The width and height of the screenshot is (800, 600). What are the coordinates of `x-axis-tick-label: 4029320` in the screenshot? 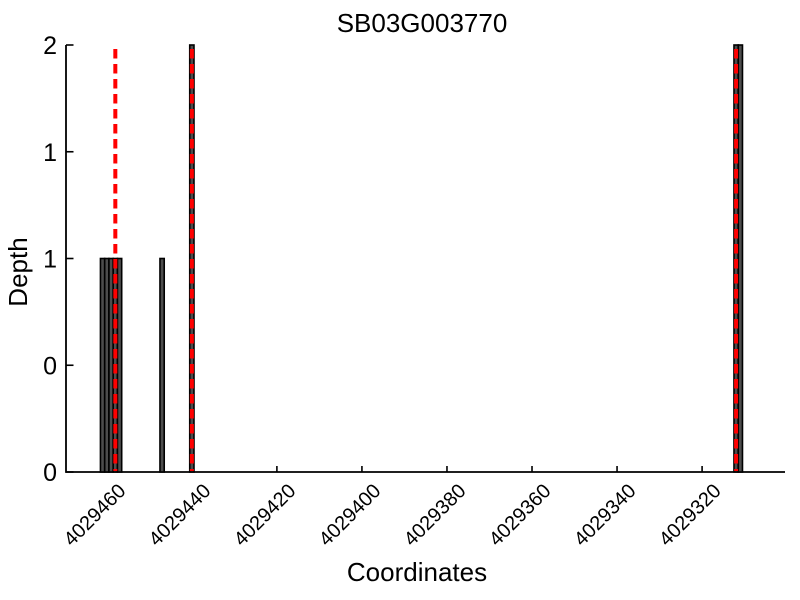 It's located at (690, 515).